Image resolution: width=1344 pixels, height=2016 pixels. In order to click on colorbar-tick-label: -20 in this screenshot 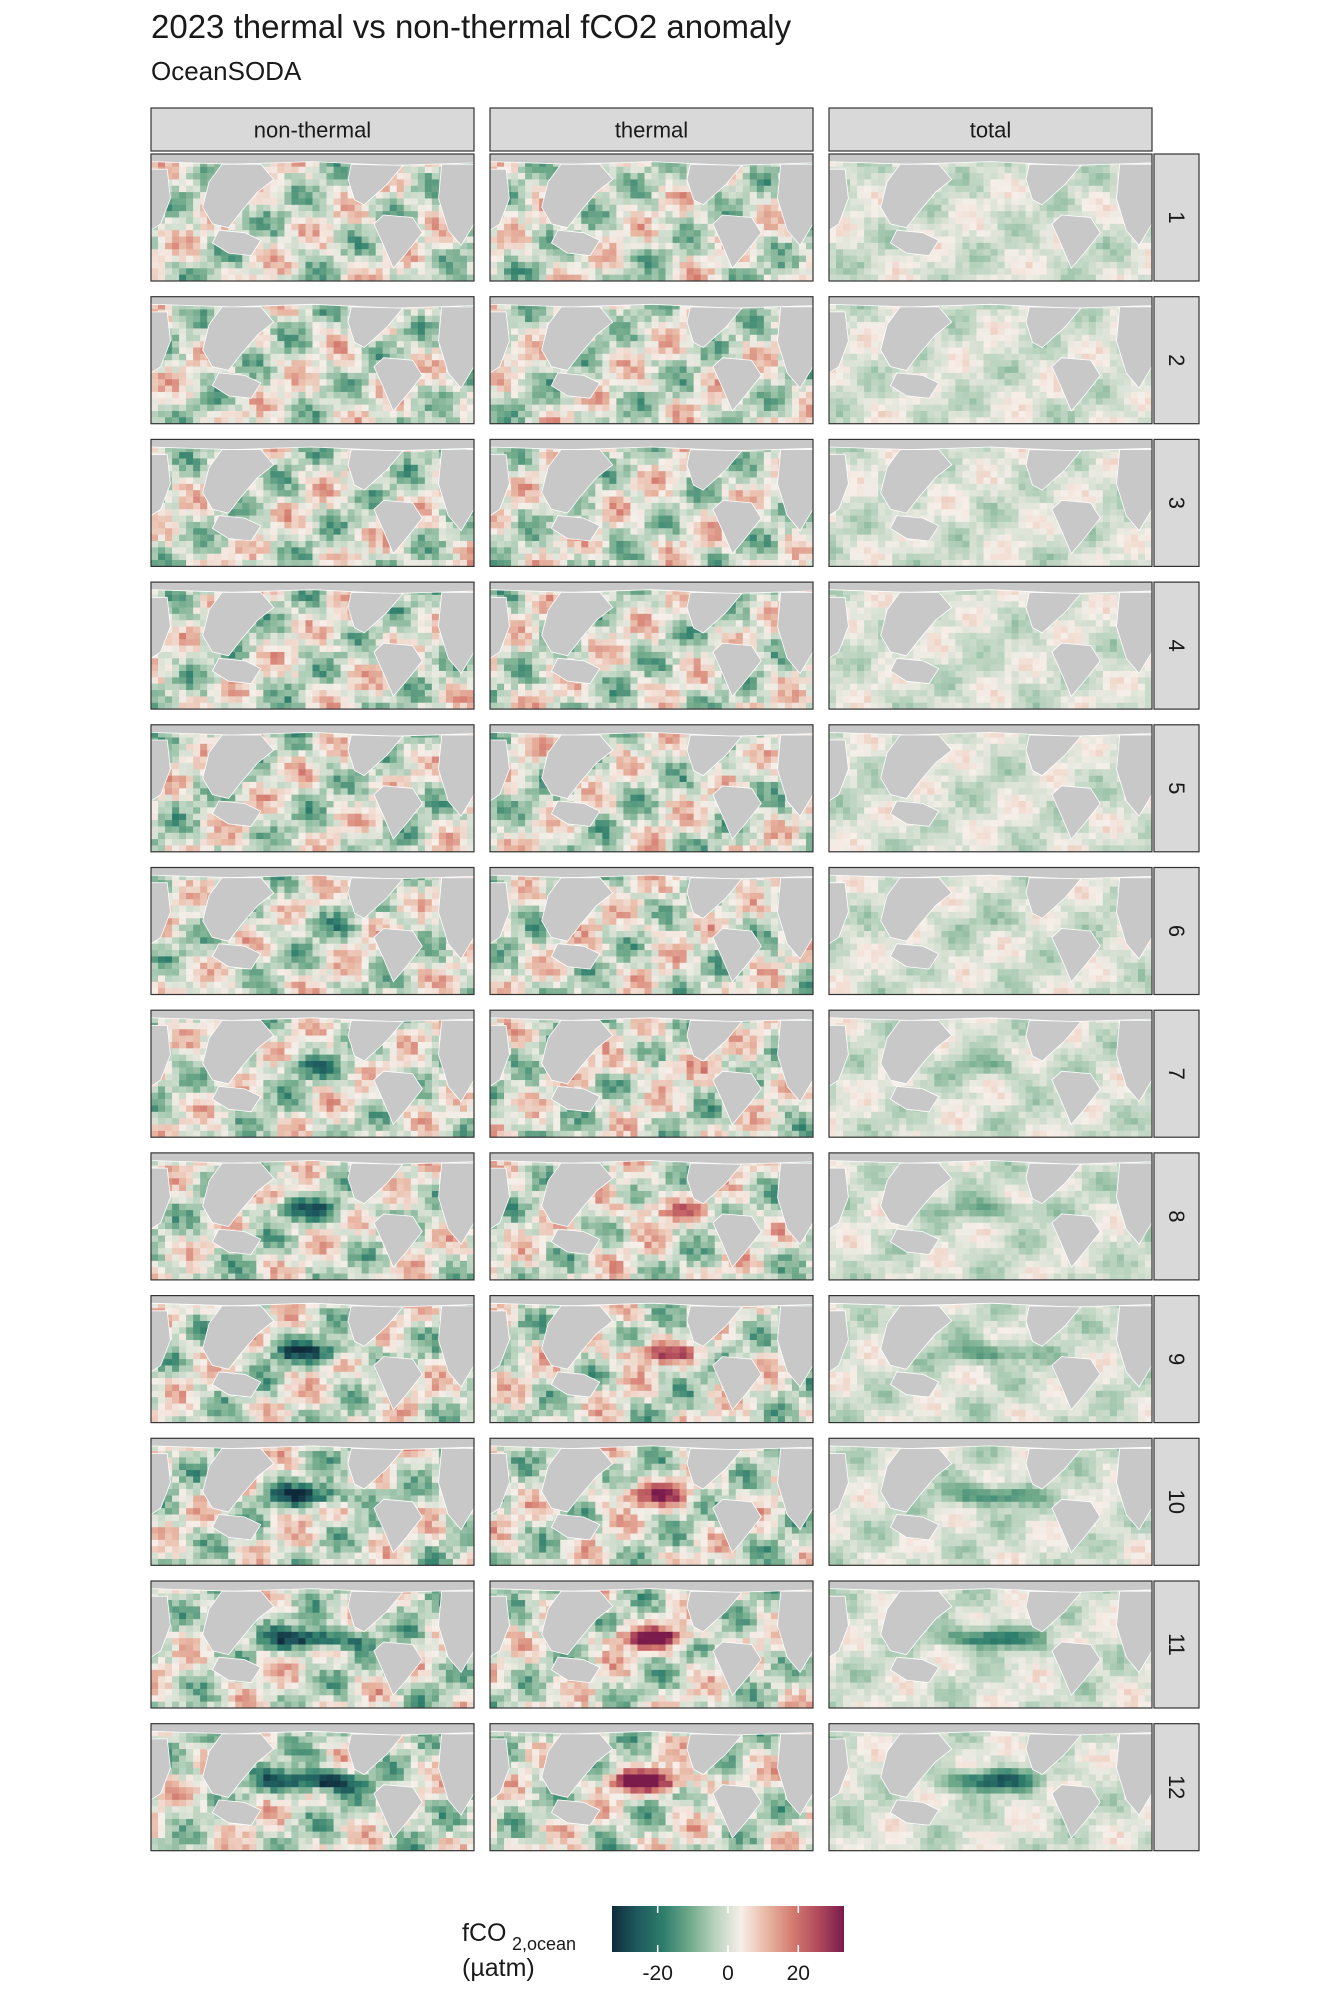, I will do `click(658, 1973)`.